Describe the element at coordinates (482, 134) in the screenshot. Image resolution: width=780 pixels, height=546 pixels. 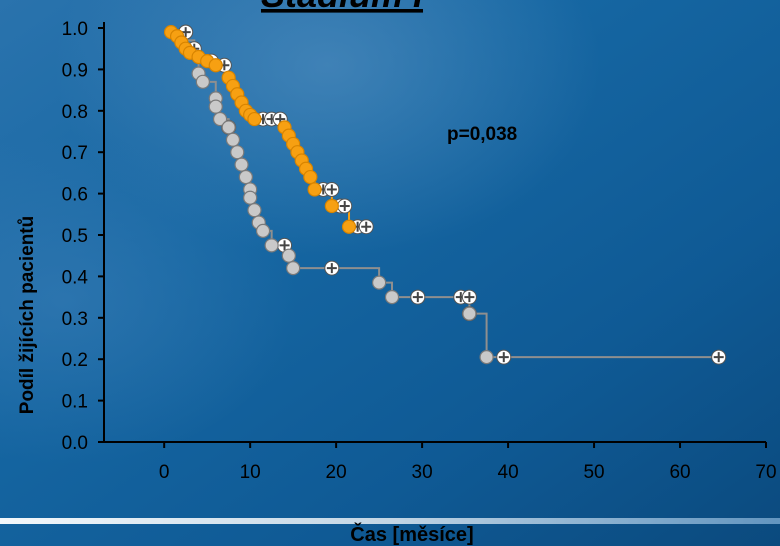
I see `p-value-annotation: p=0,038` at that location.